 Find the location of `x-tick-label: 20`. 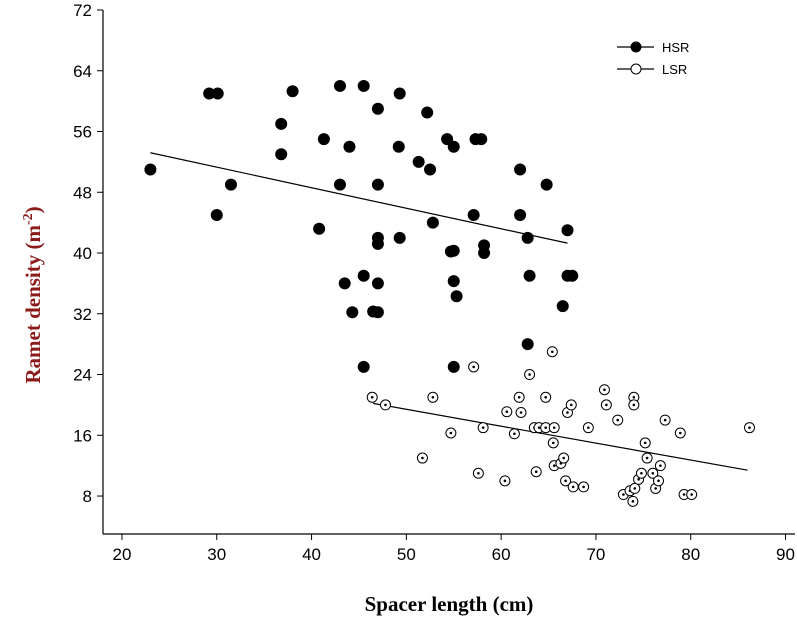

x-tick-label: 20 is located at coordinates (121, 554).